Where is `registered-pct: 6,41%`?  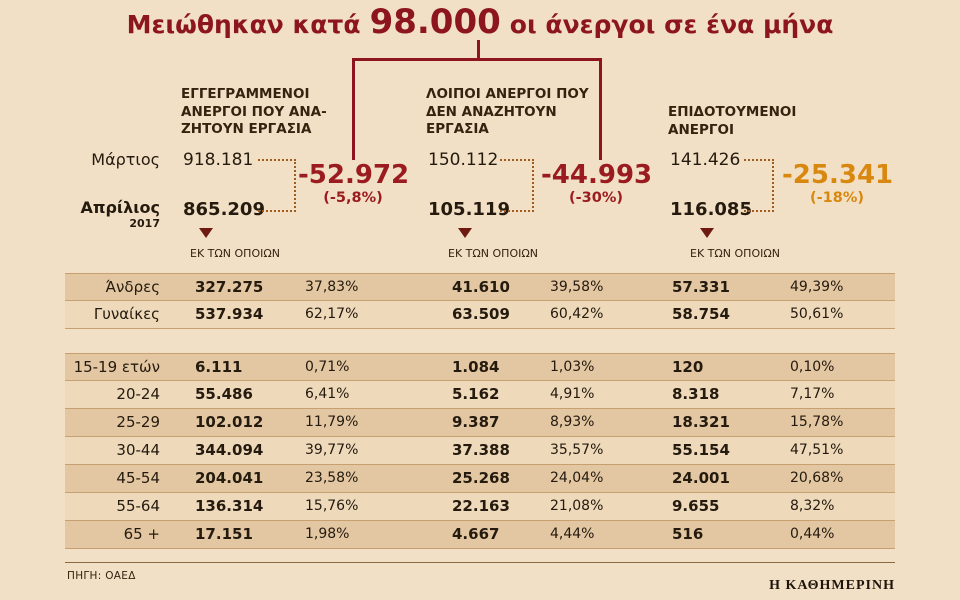 registered-pct: 6,41% is located at coordinates (327, 394).